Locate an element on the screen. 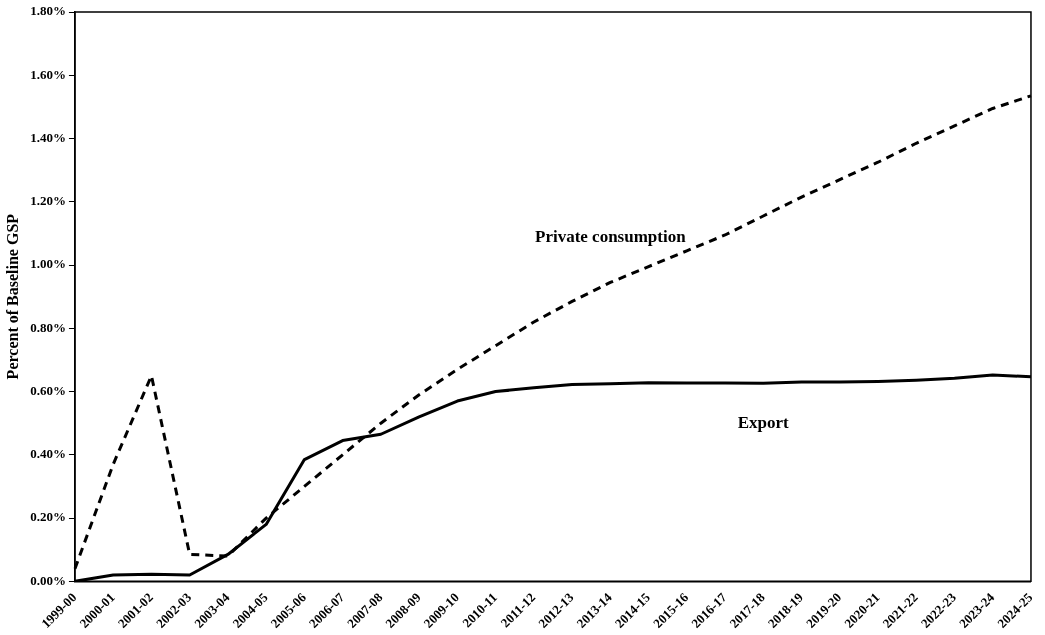 This screenshot has width=1045, height=635. y-tick-label: 1.60% is located at coordinates (48, 74).